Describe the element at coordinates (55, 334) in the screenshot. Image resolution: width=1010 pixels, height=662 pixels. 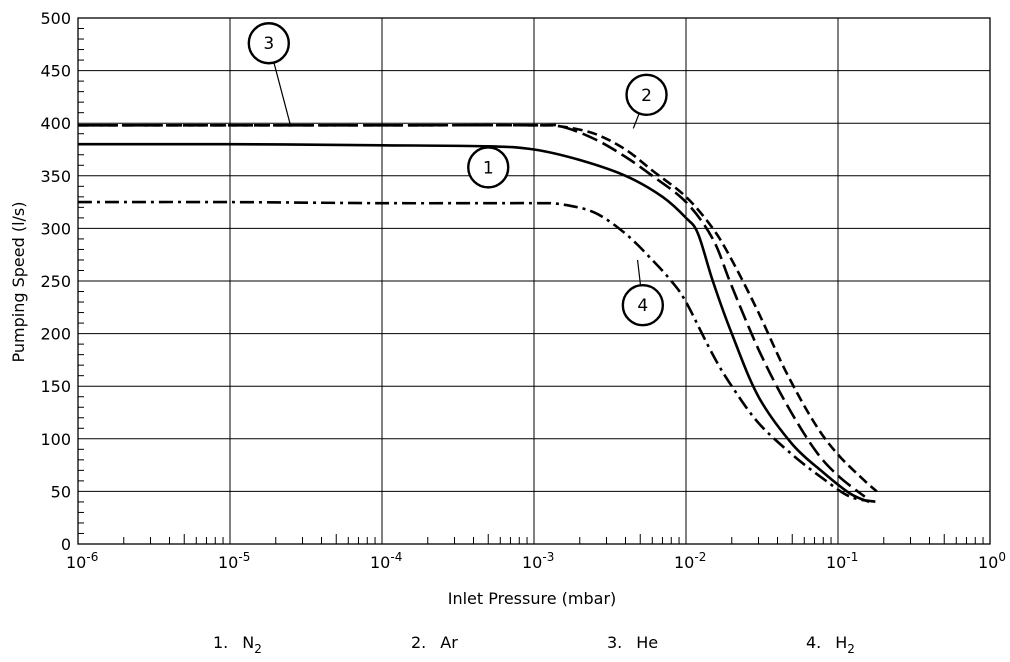
I see `y-tick-label: 200` at that location.